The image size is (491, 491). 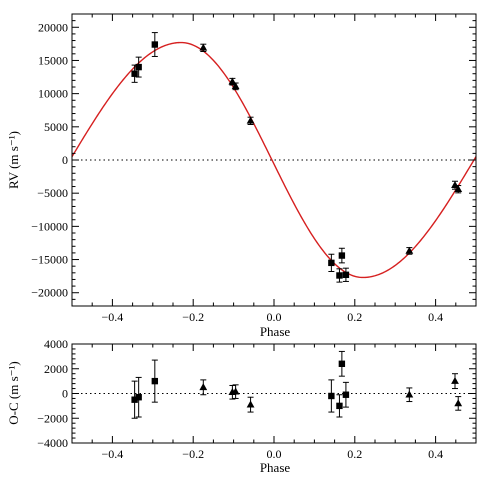 I want to click on rv-x-tick-label: −0.2, so click(x=193, y=317).